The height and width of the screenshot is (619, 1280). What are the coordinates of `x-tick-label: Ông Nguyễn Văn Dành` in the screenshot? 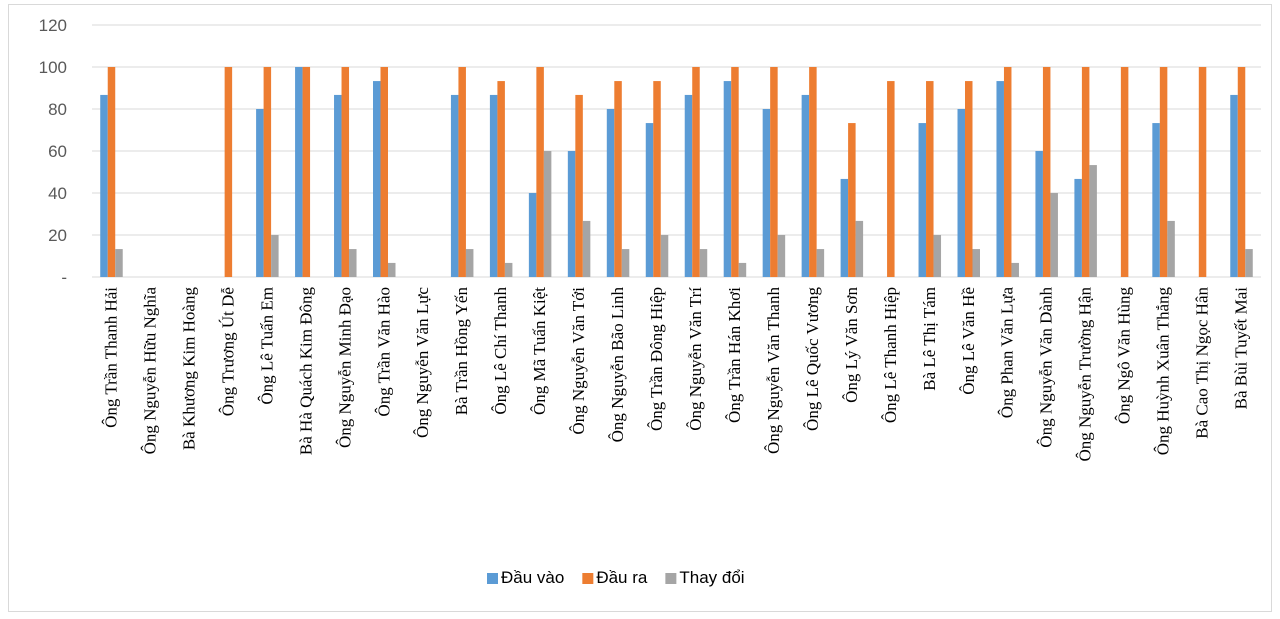 It's located at (1046, 367).